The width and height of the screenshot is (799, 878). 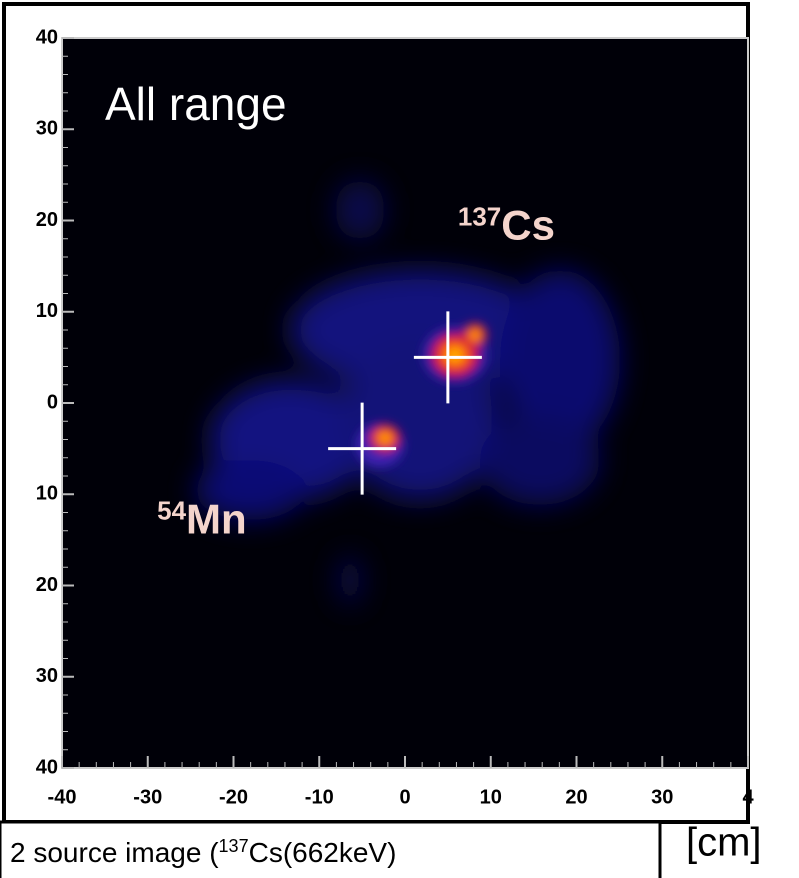 What do you see at coordinates (196, 104) in the screenshot?
I see `plot-title: All range` at bounding box center [196, 104].